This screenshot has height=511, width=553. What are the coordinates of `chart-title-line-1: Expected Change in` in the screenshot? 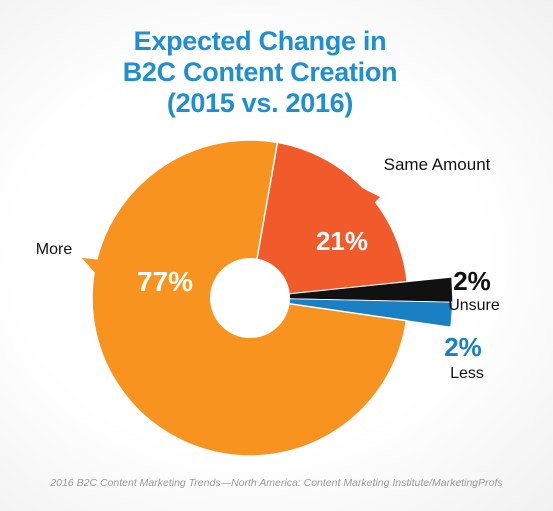 It's located at (260, 41).